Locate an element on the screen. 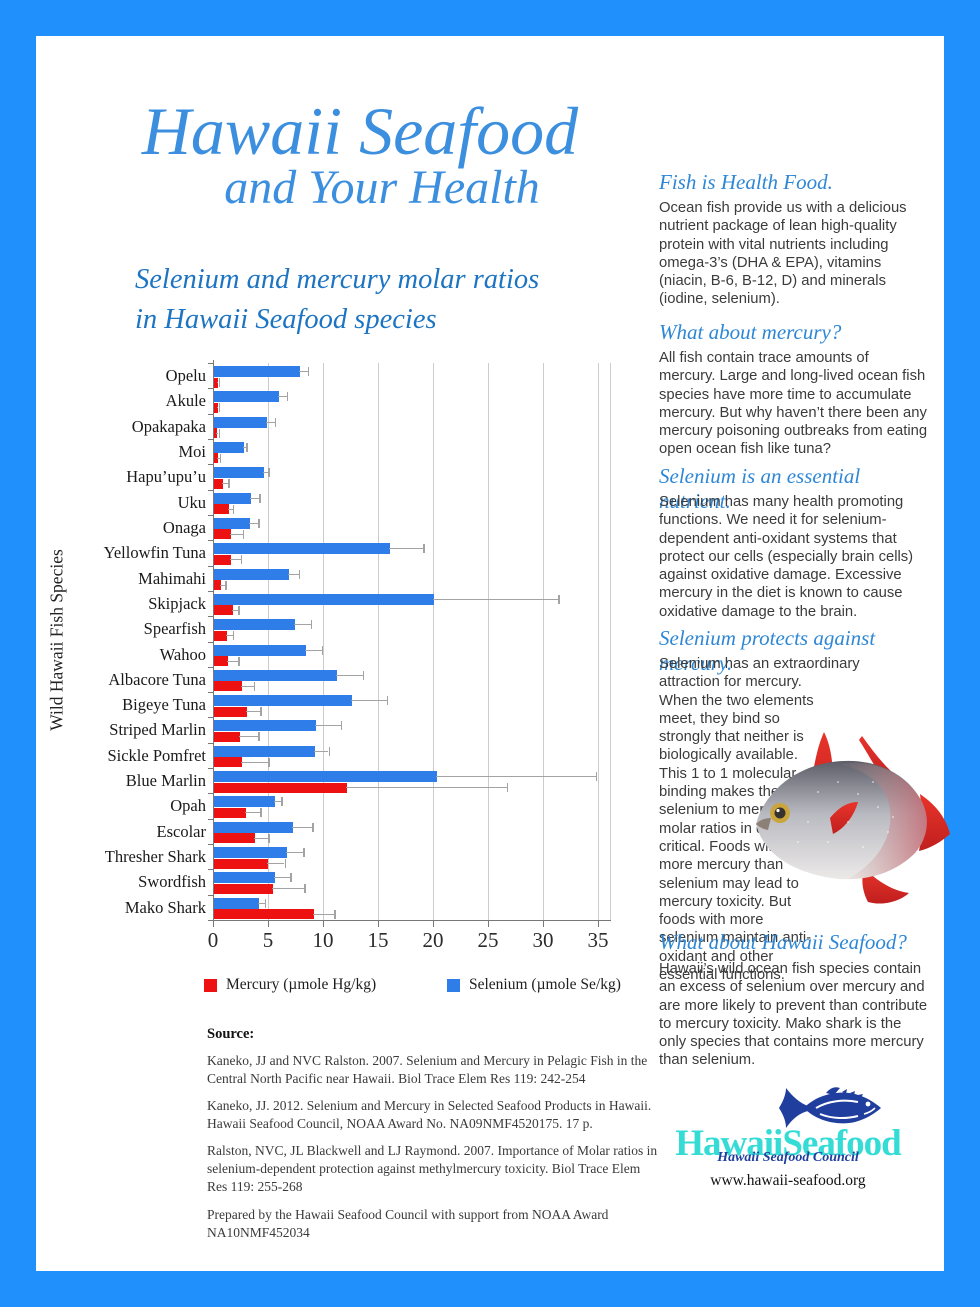  opah-fish-image is located at coordinates (853, 818).